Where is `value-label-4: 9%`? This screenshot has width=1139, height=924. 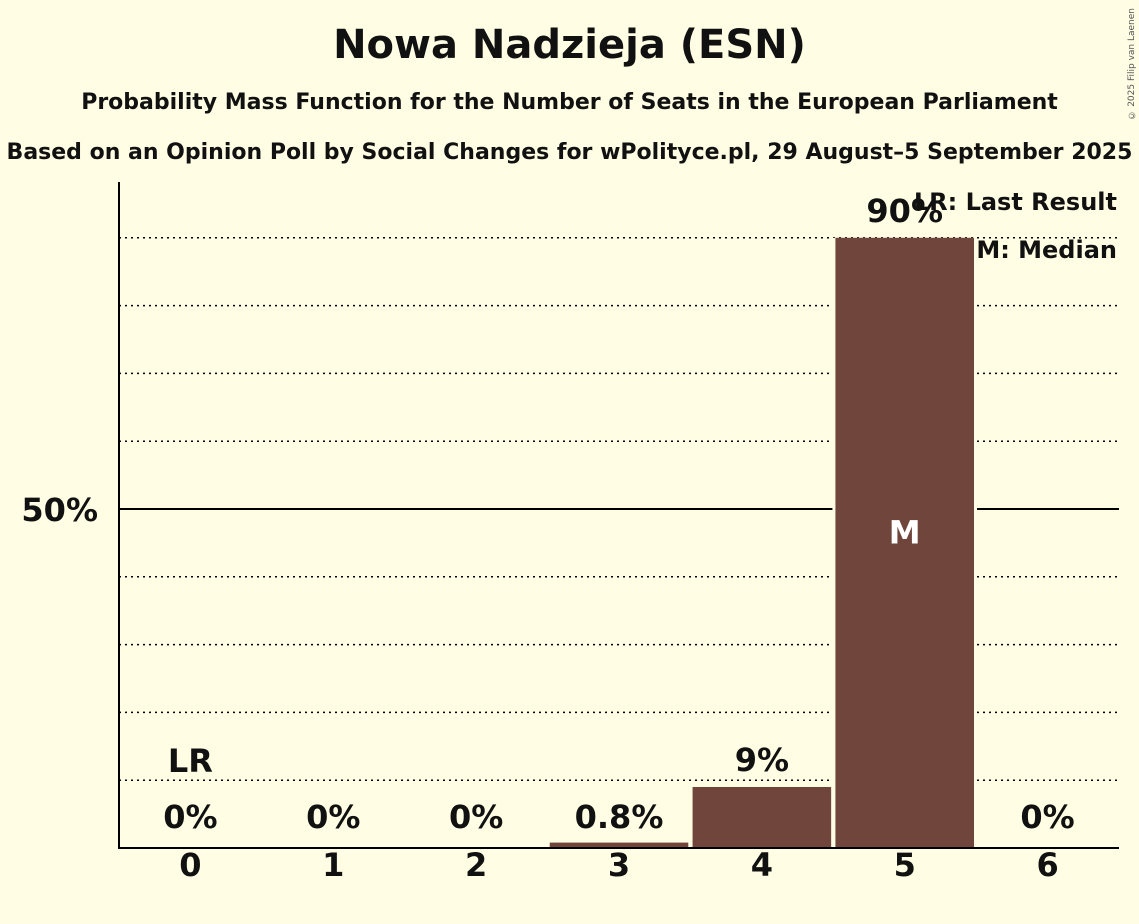
value-label-4: 9% is located at coordinates (762, 760).